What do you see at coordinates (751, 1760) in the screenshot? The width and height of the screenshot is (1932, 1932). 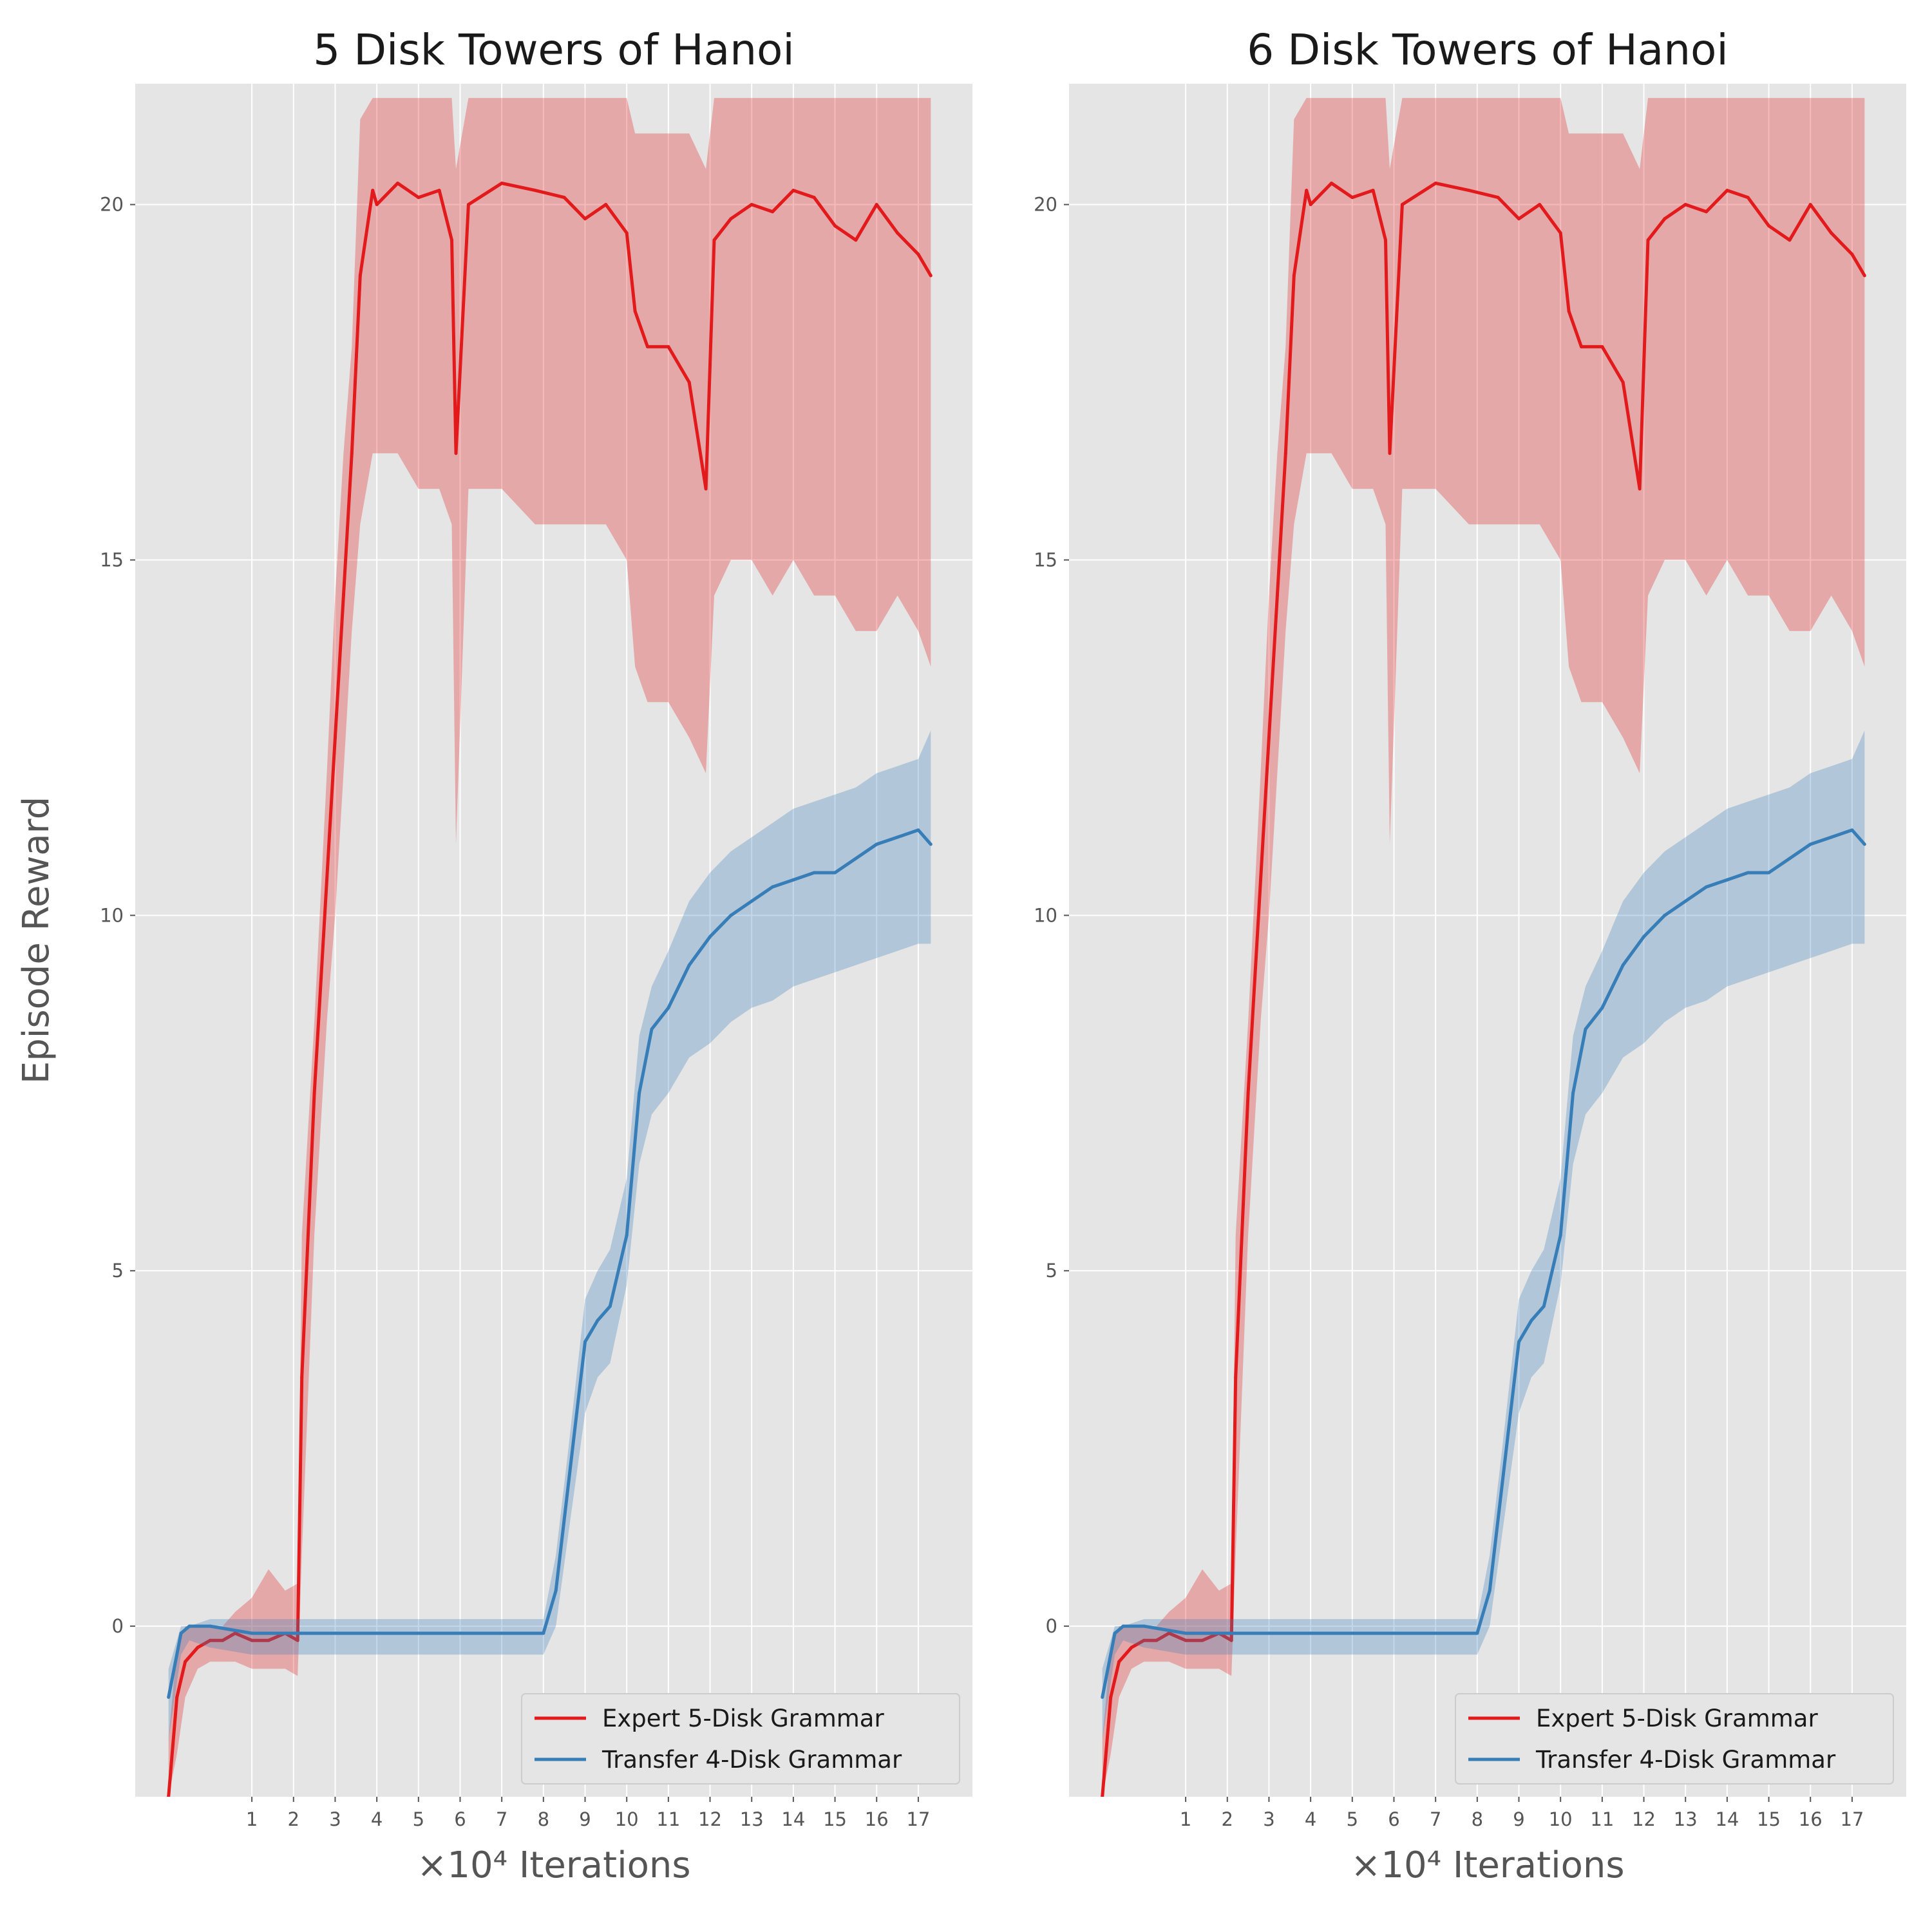 I see `legend-entry: Transfer 4-Disk Grammar` at bounding box center [751, 1760].